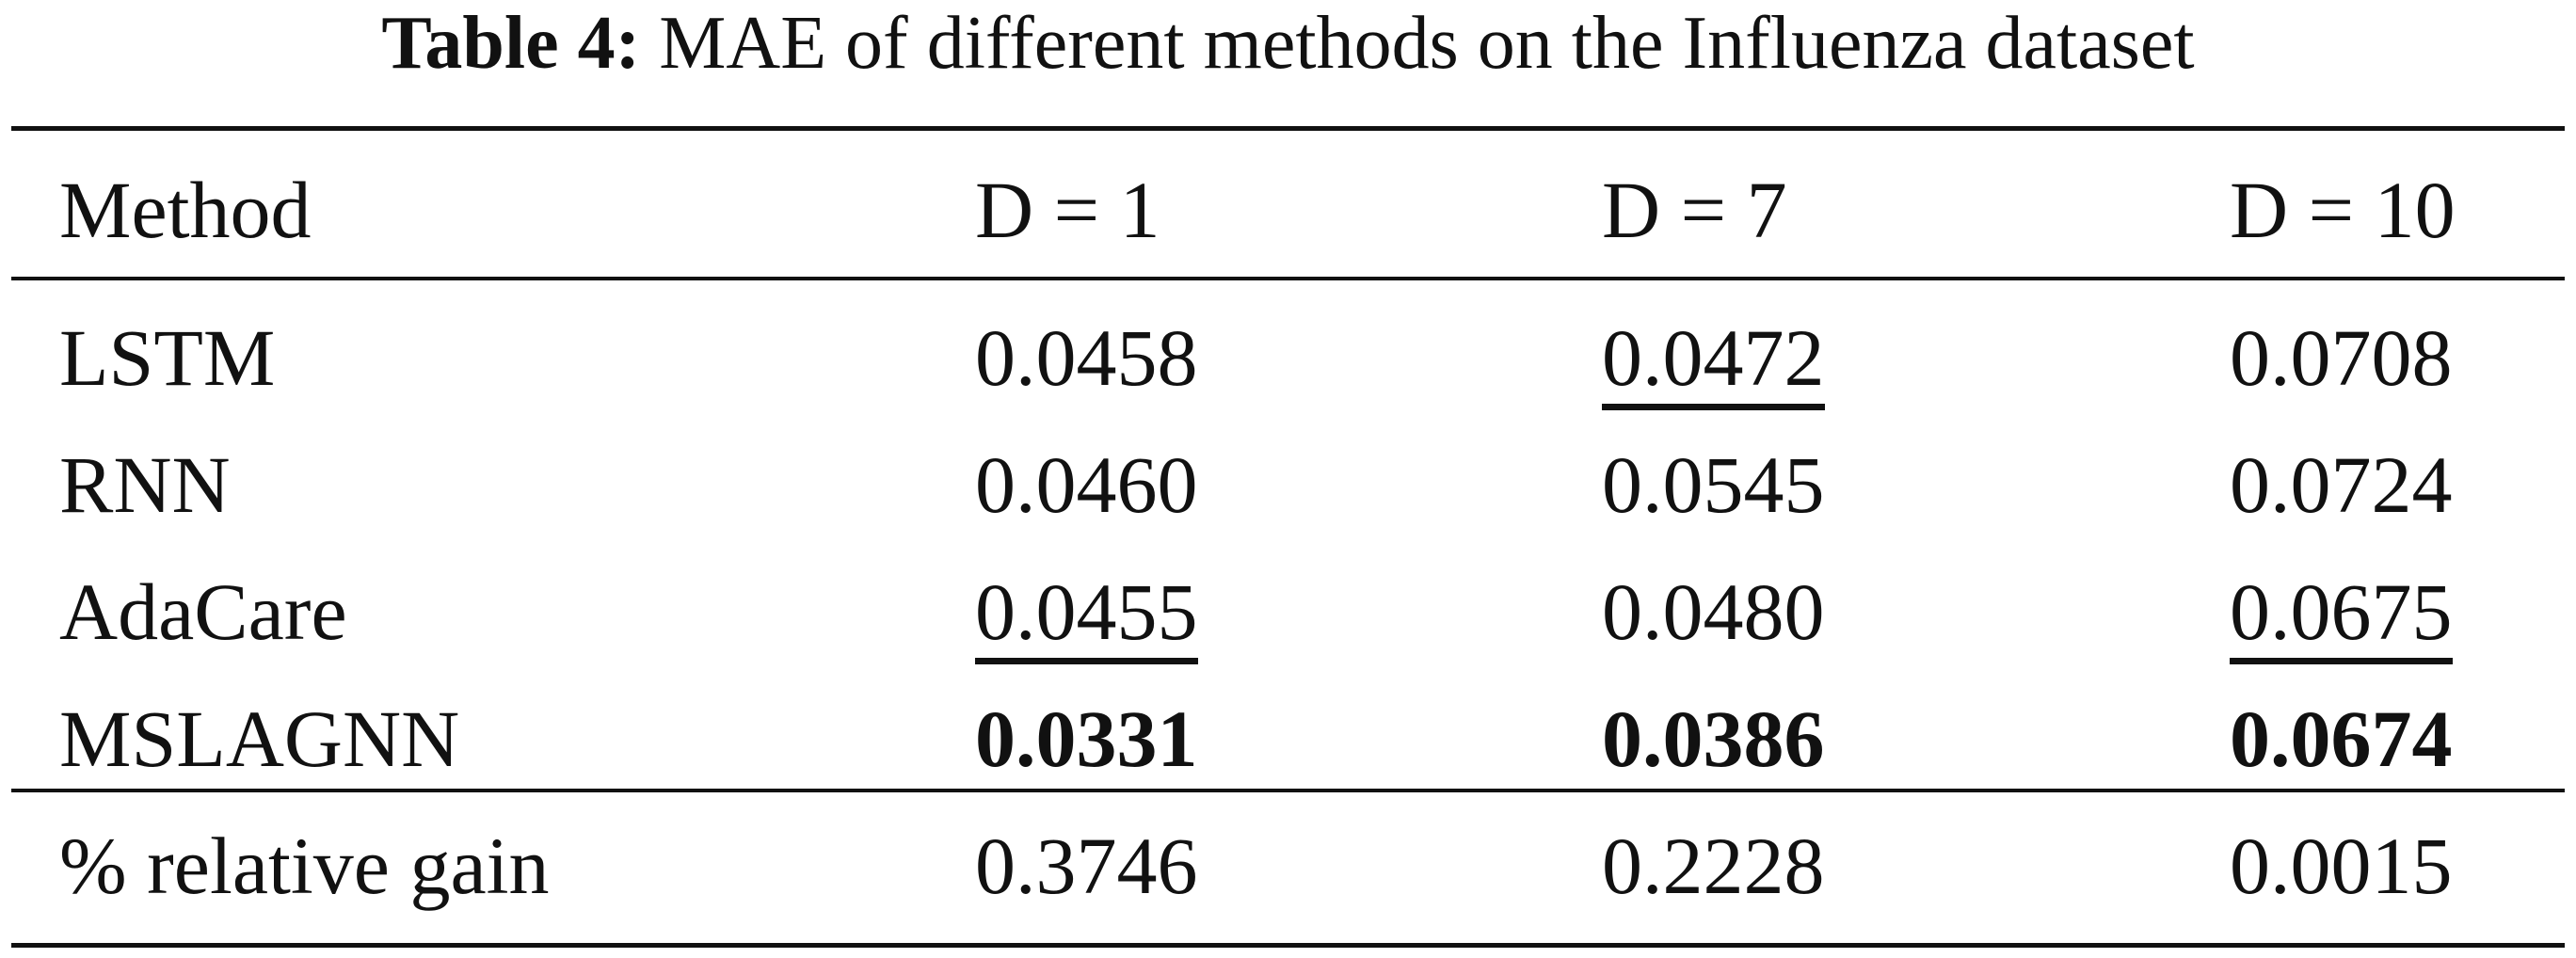  What do you see at coordinates (1086, 484) in the screenshot?
I see `row-rnn-d1: 0.0460` at bounding box center [1086, 484].